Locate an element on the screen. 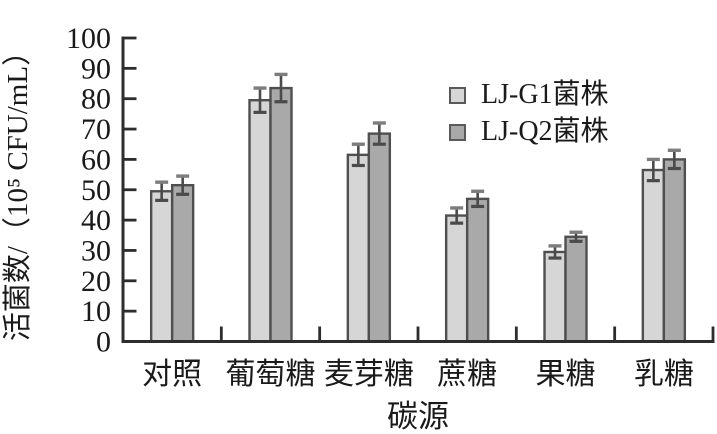  y-tick-label: 30 is located at coordinates (96, 250).